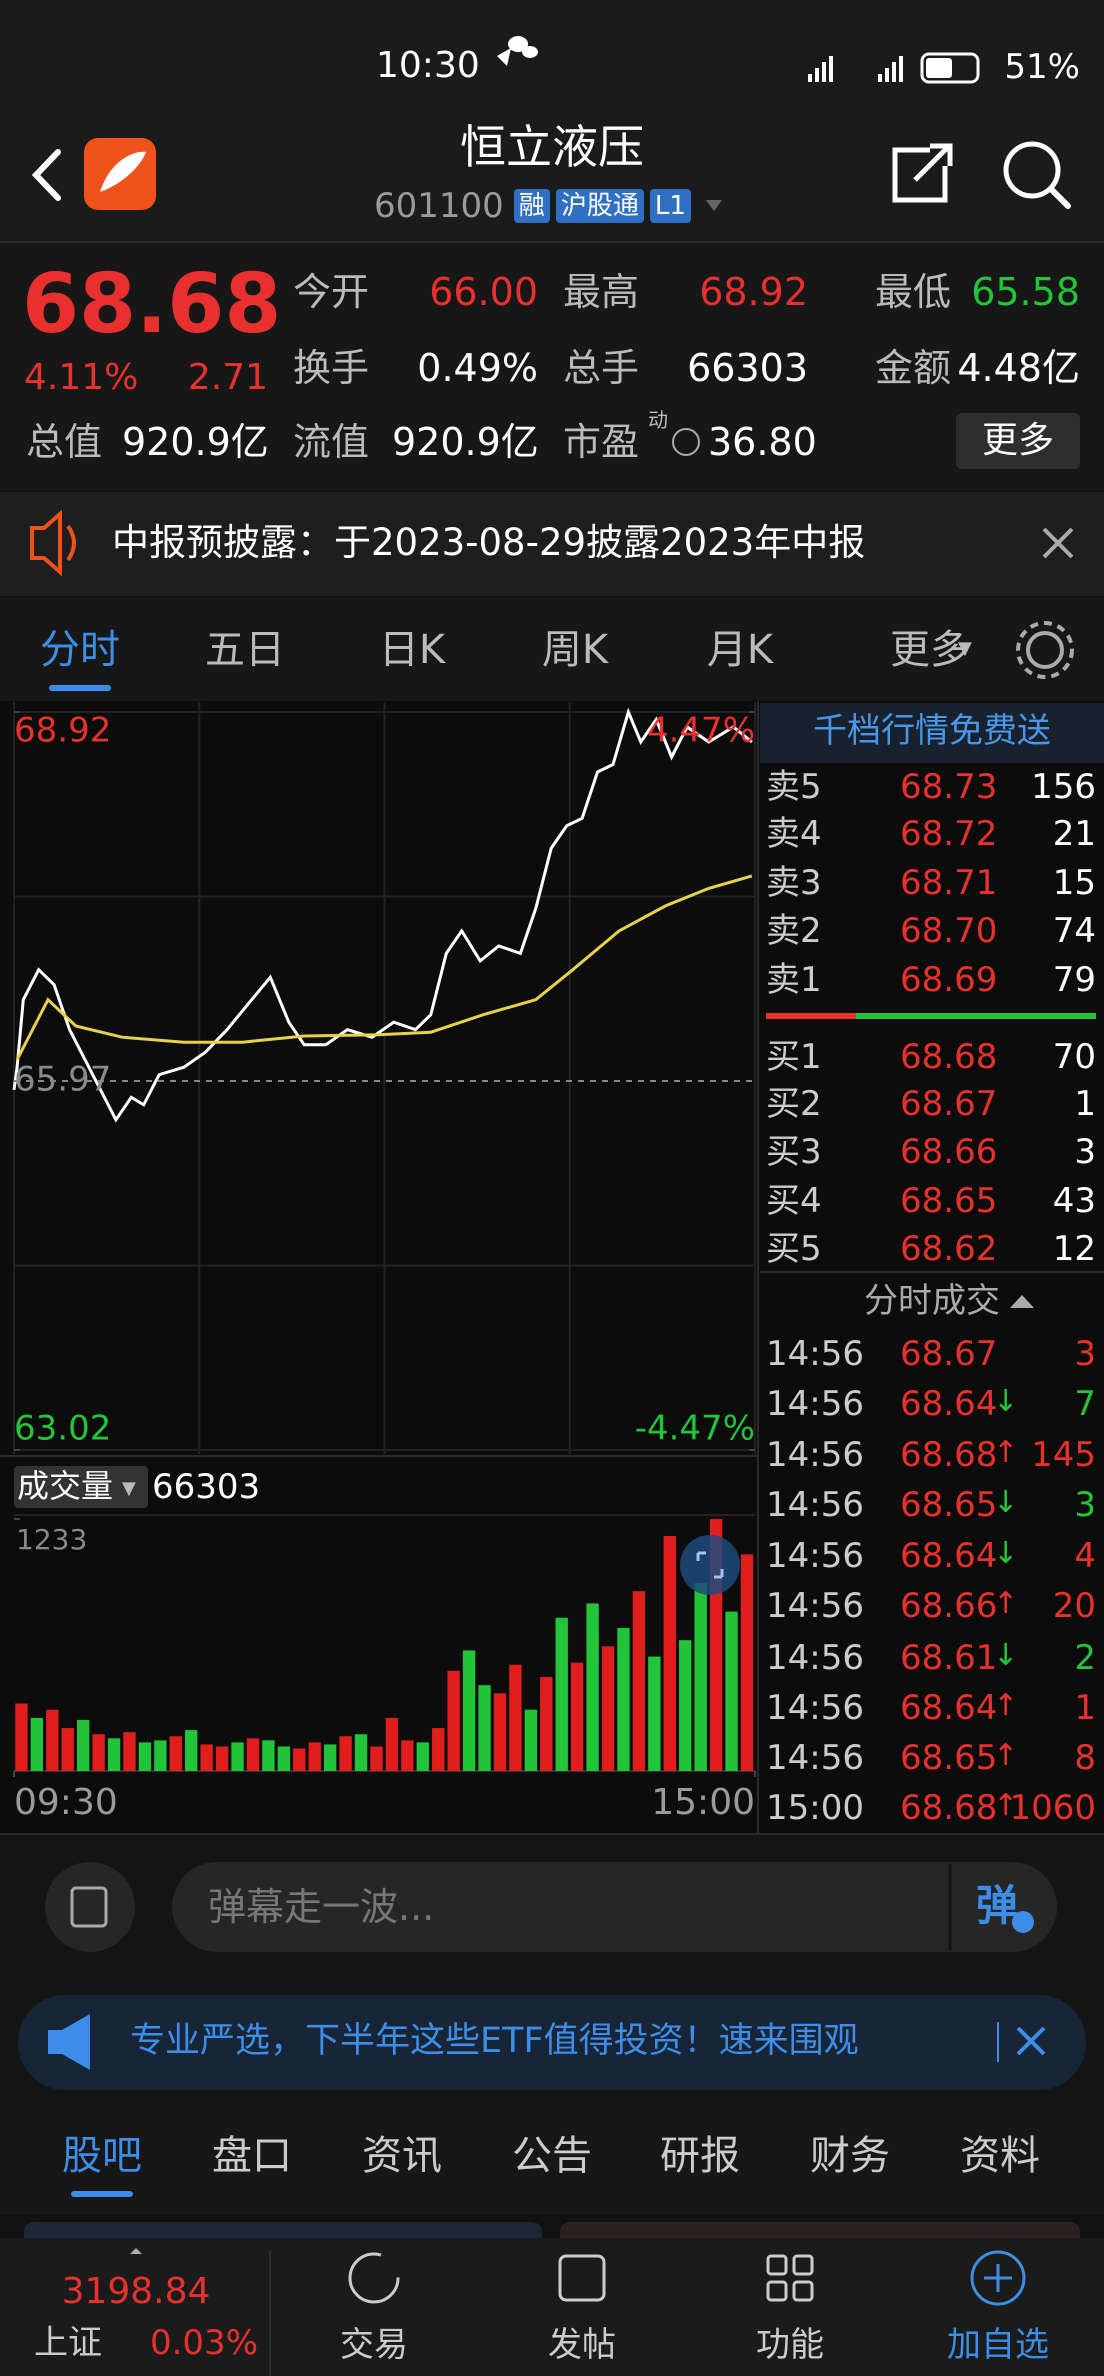 This screenshot has width=1104, height=2376. What do you see at coordinates (552, 2307) in the screenshot?
I see `nav-bg` at bounding box center [552, 2307].